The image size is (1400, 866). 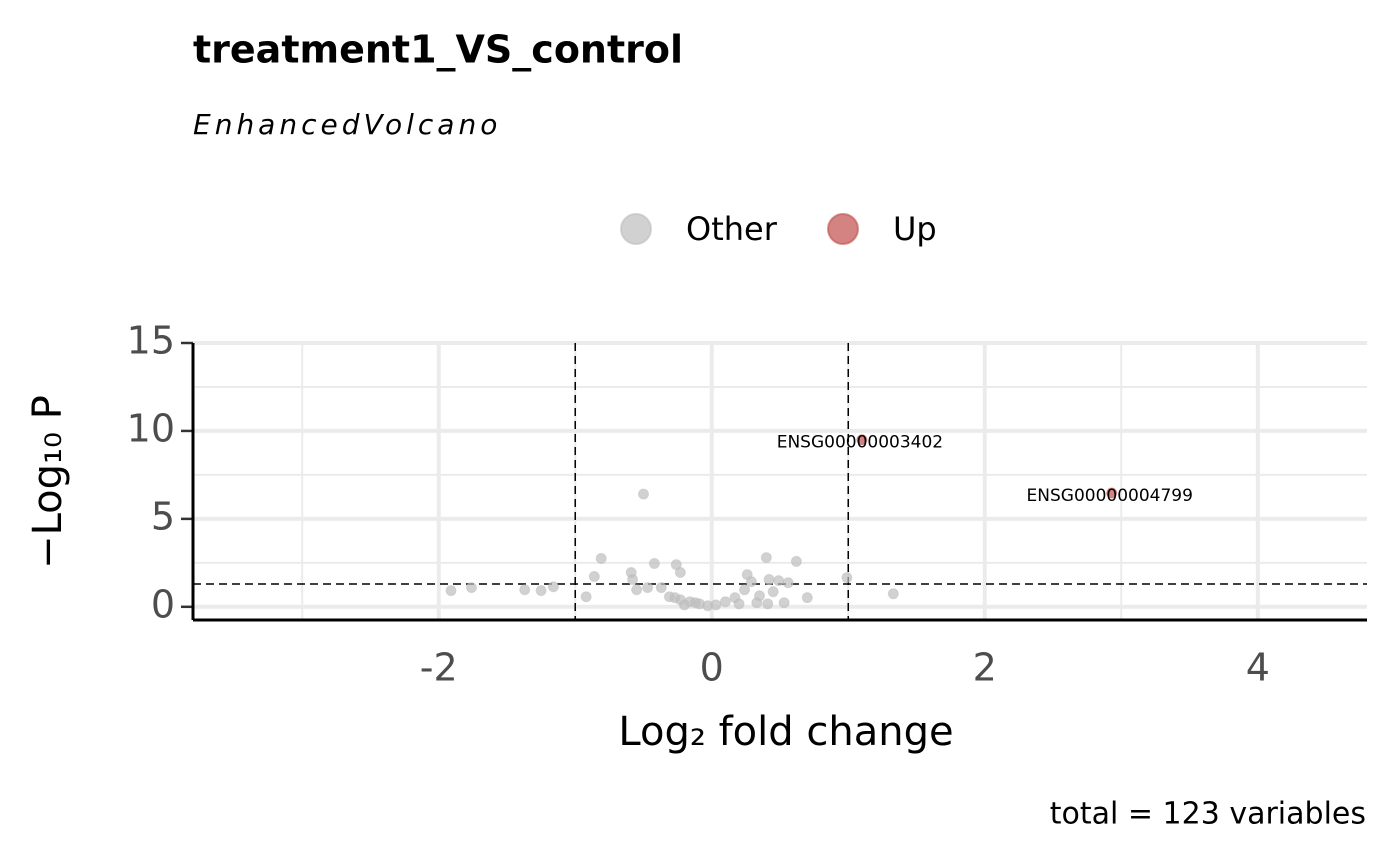 What do you see at coordinates (785, 732) in the screenshot?
I see `x-axis-title: Log₂ fold change` at bounding box center [785, 732].